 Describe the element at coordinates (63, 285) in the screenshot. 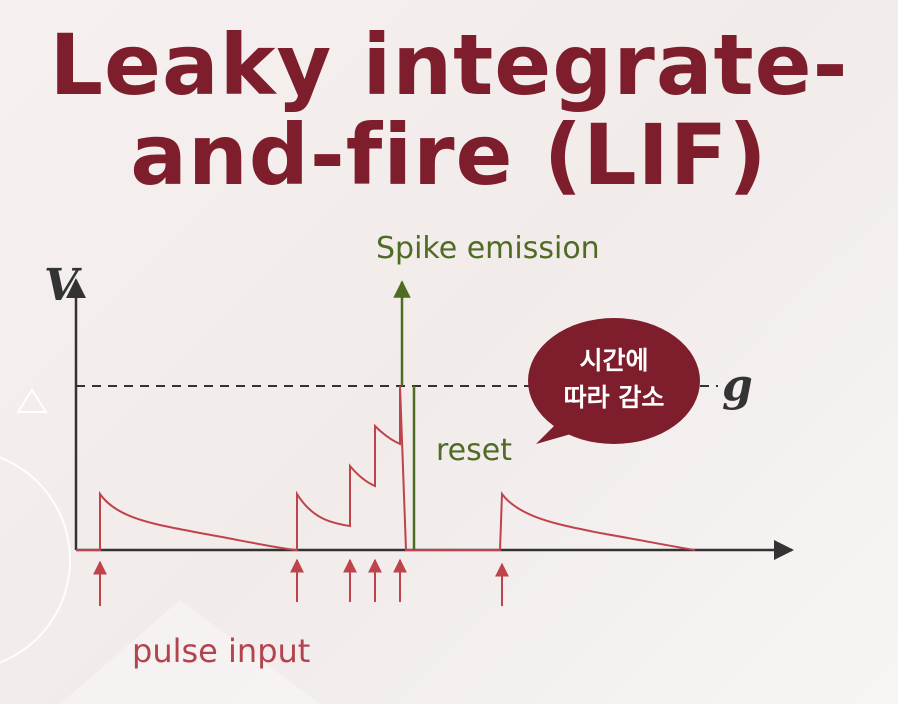

I see `y-axis-label: V` at that location.